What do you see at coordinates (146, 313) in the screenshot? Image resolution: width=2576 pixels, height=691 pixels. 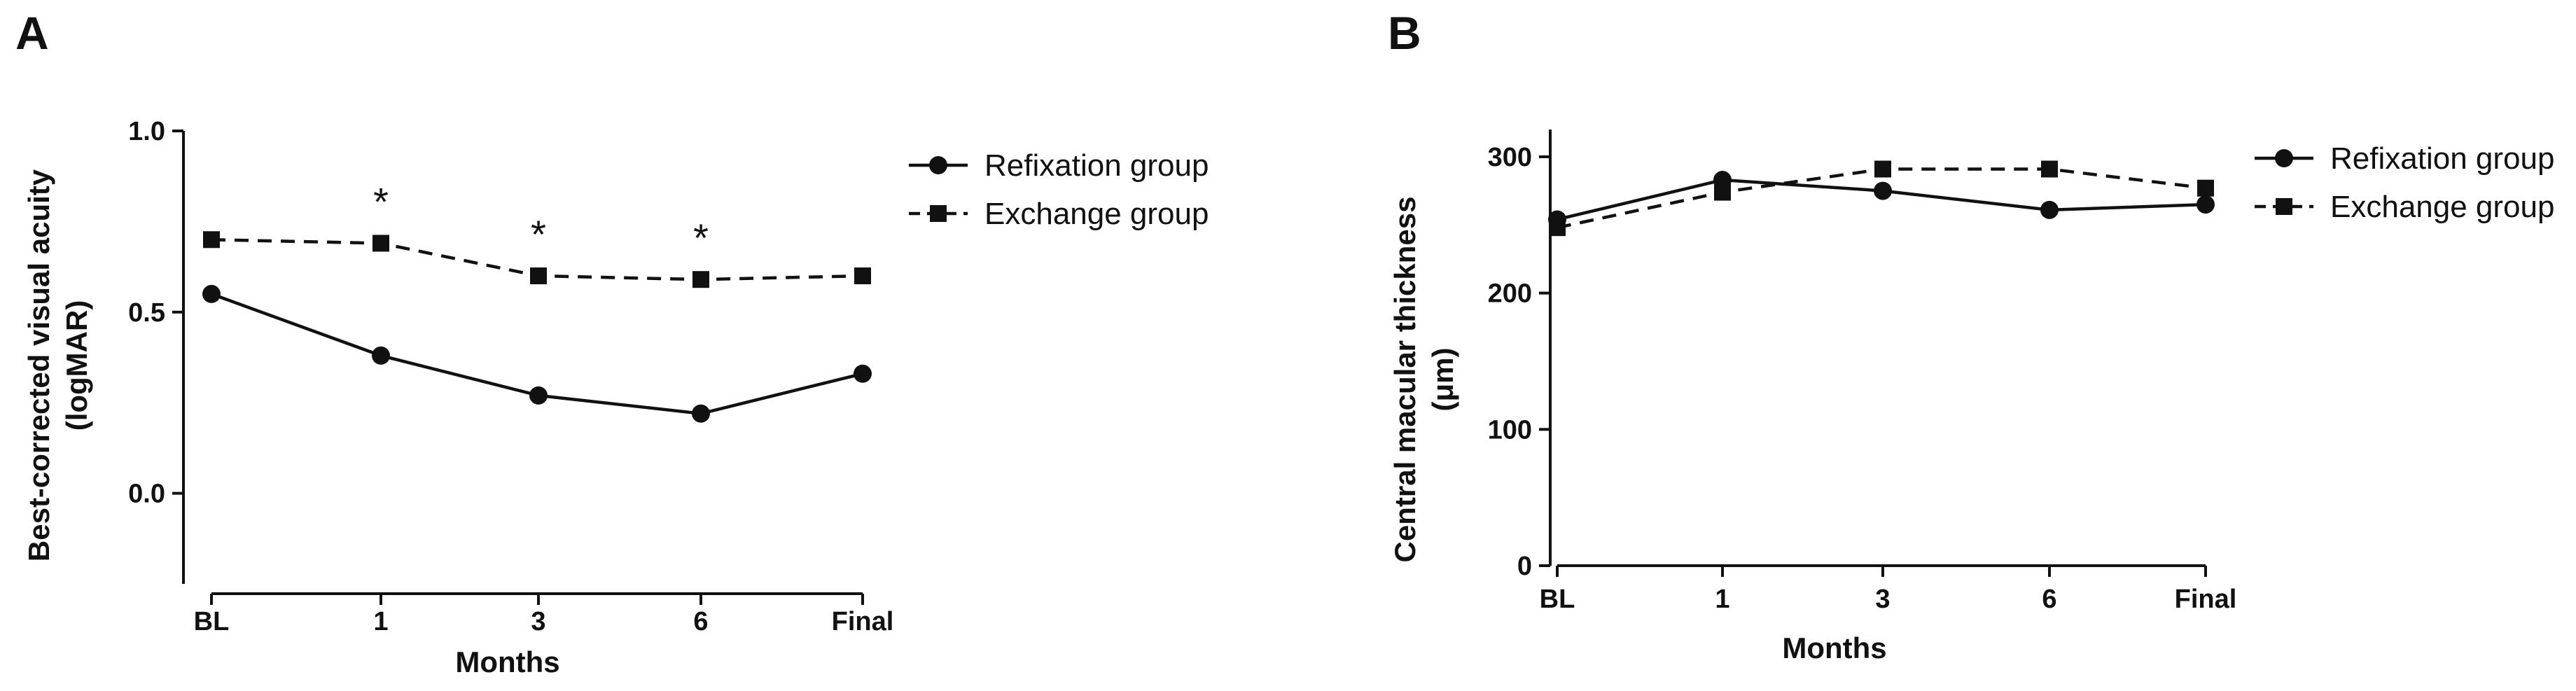 I see `a-y-tick-label: 0.5` at bounding box center [146, 313].